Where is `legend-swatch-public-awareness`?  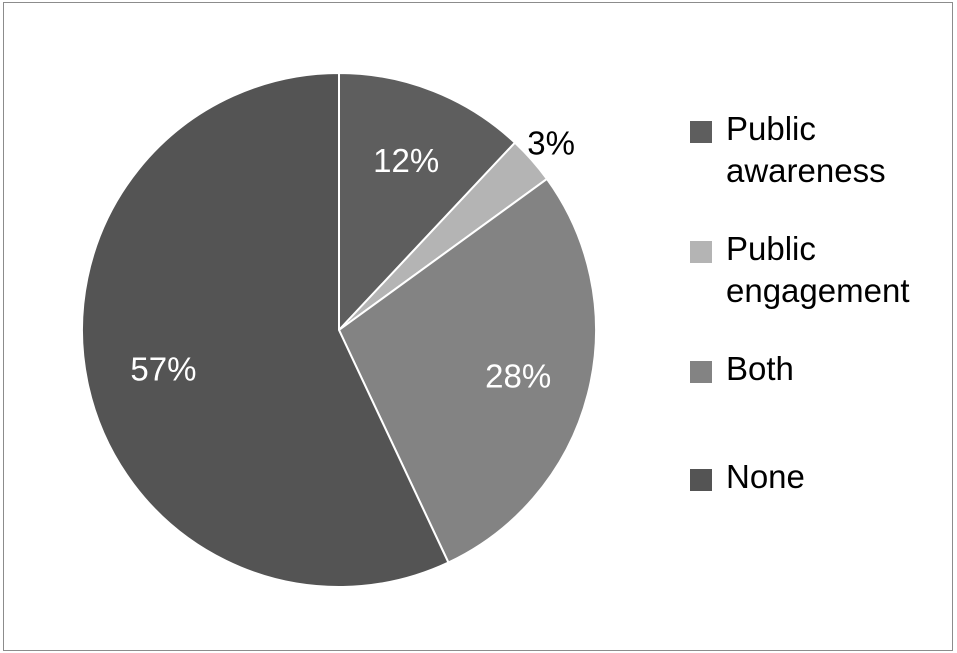
legend-swatch-public-awareness is located at coordinates (701, 132).